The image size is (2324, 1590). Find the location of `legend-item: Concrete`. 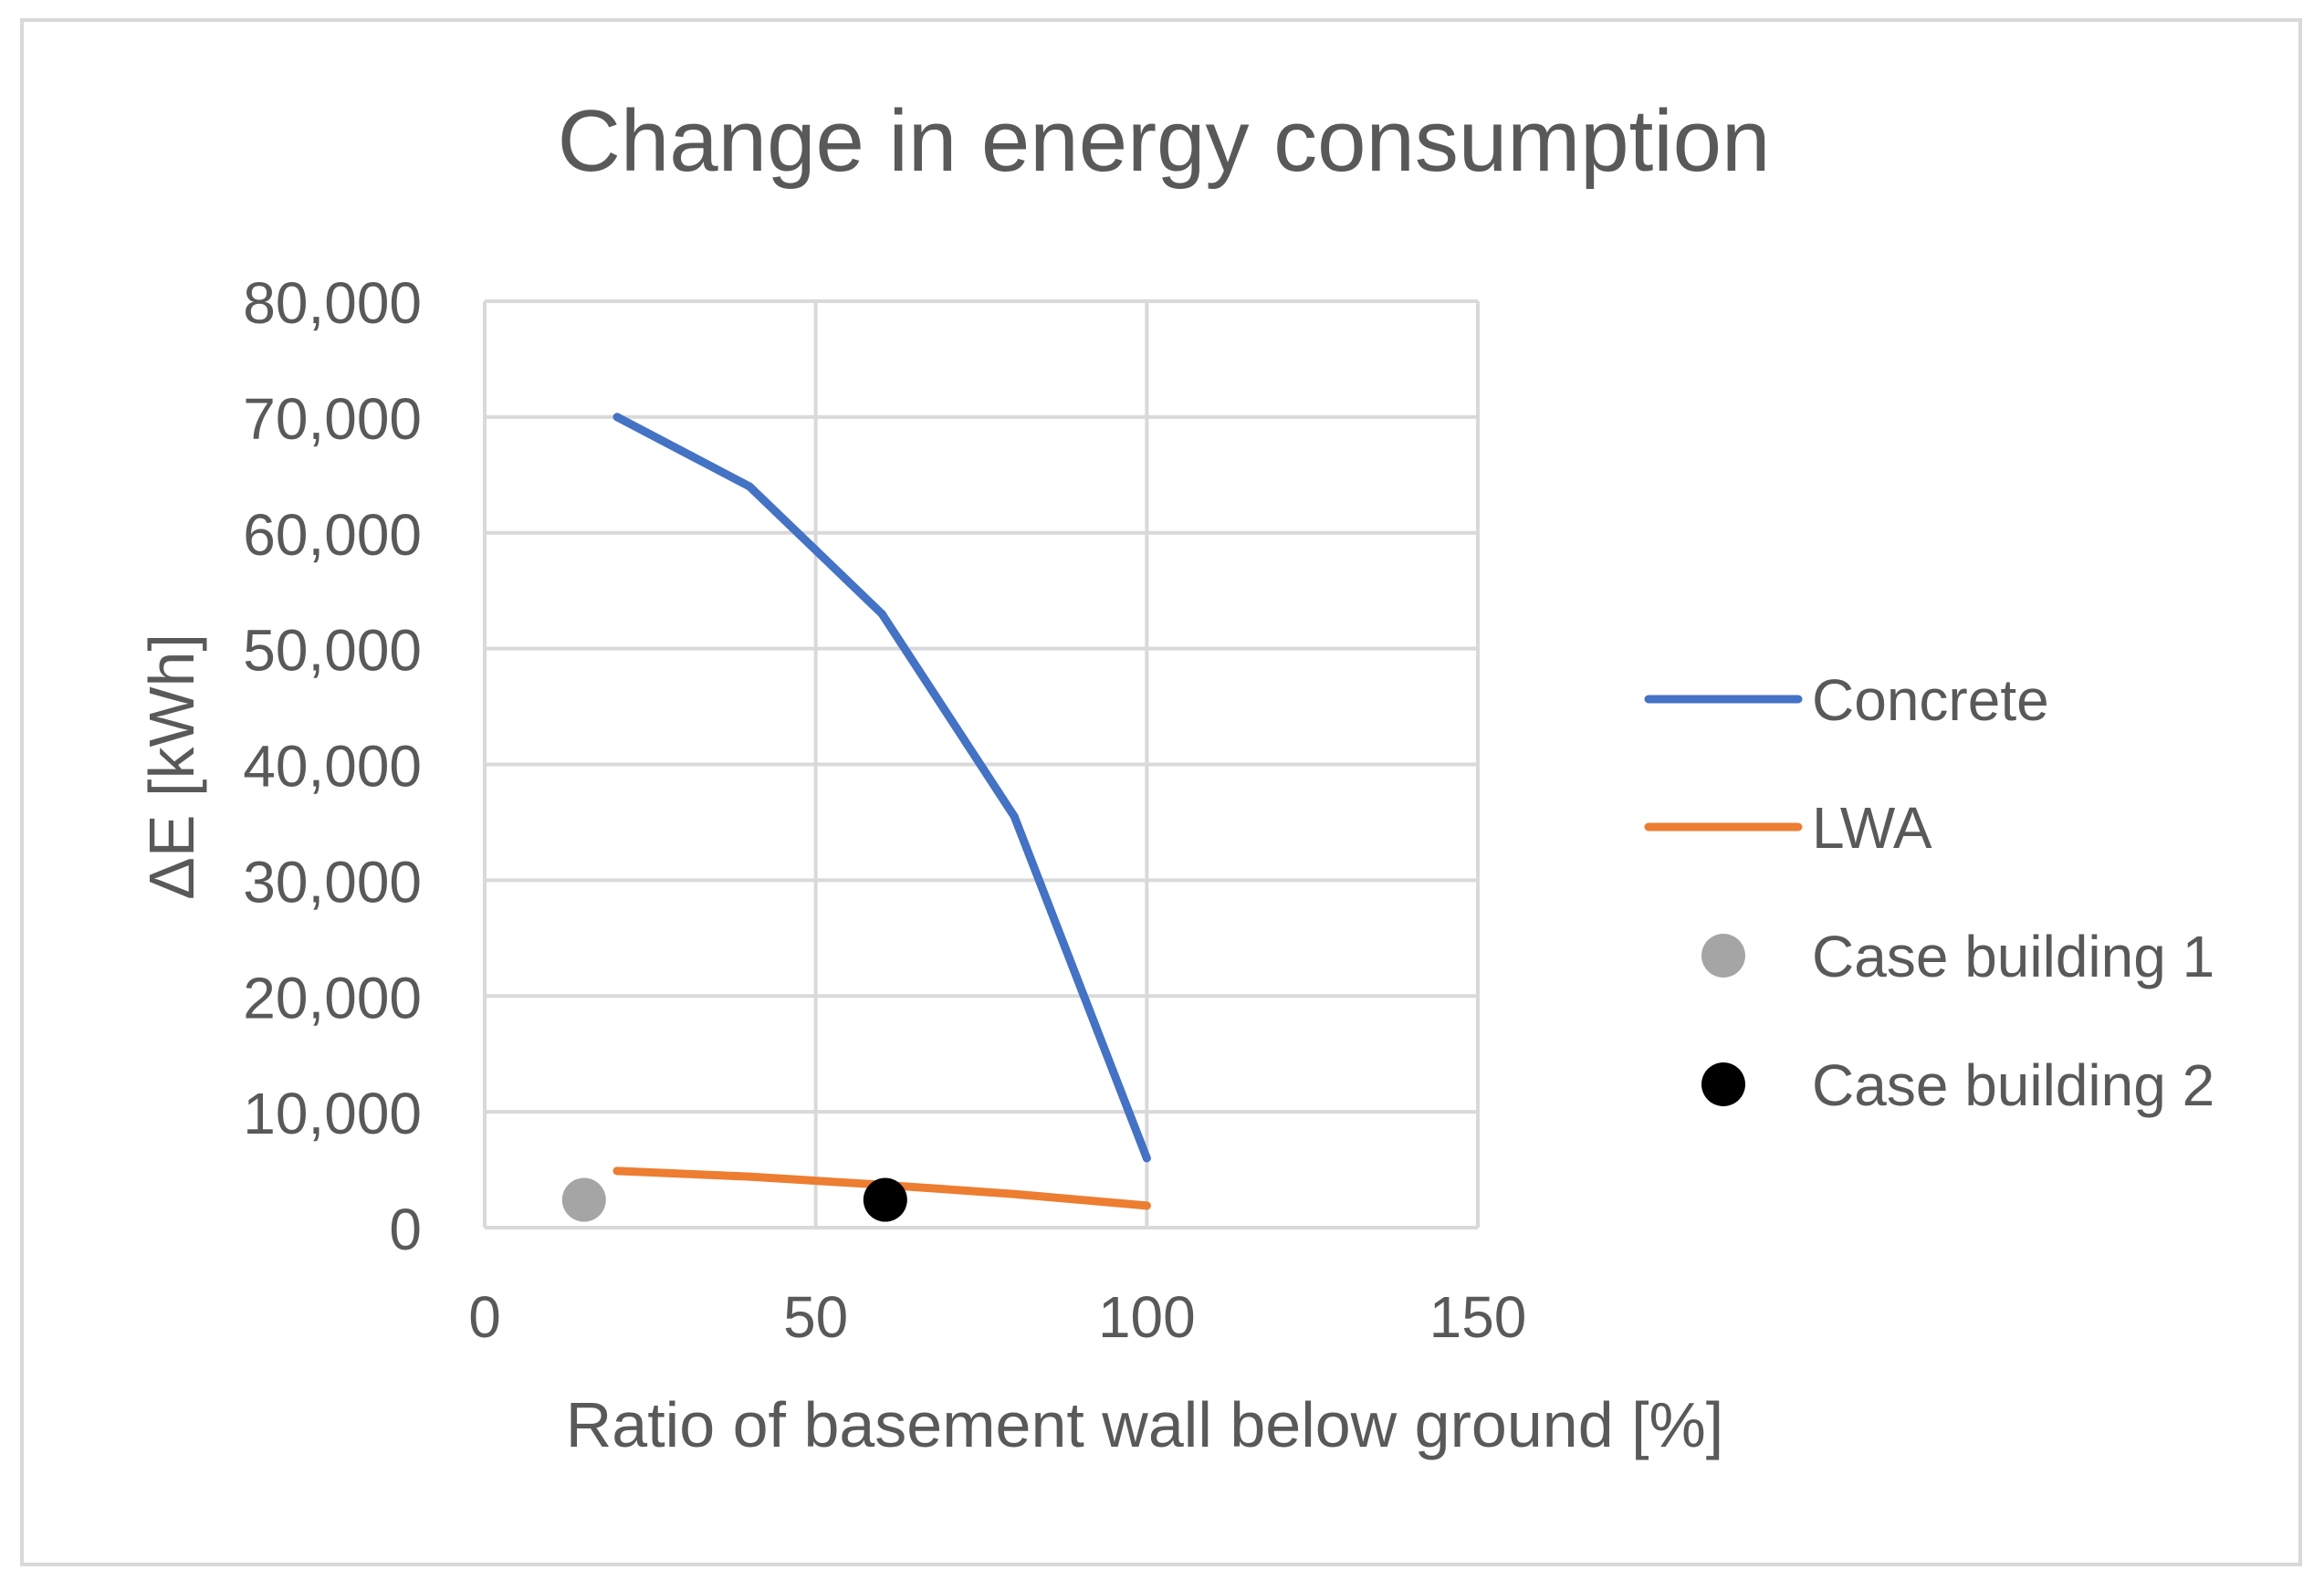

legend-item: Concrete is located at coordinates (1847, 700).